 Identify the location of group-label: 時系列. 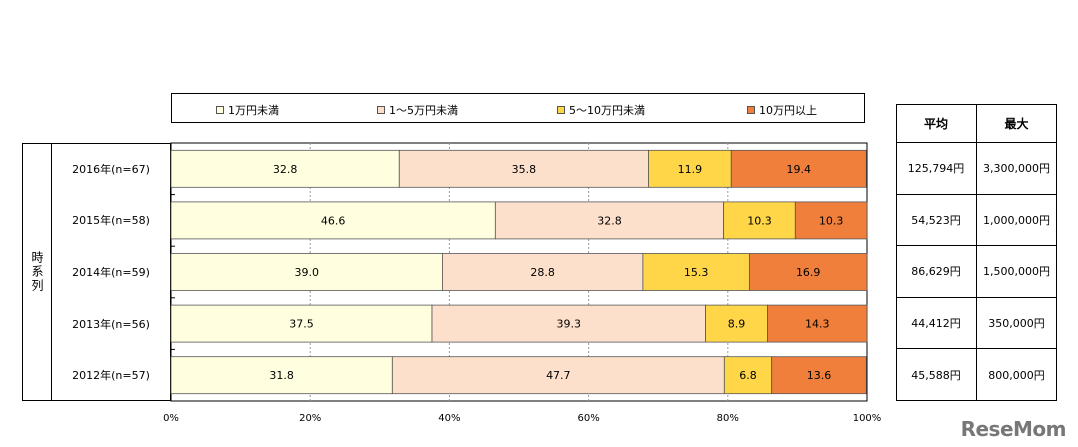
(37, 272).